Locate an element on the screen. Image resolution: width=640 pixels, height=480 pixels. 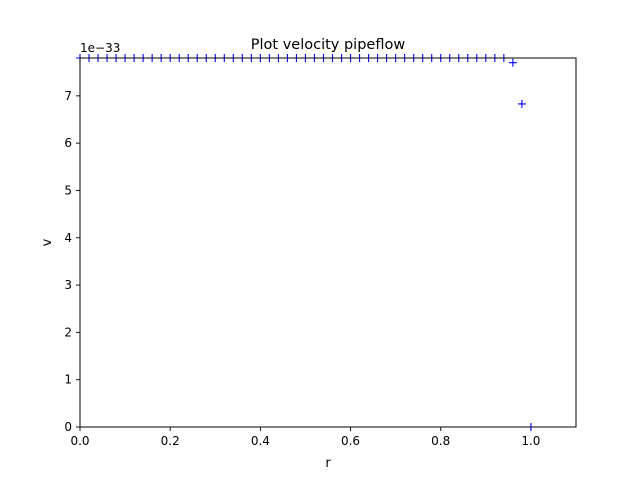
x-tick-label: 1.0 is located at coordinates (530, 441).